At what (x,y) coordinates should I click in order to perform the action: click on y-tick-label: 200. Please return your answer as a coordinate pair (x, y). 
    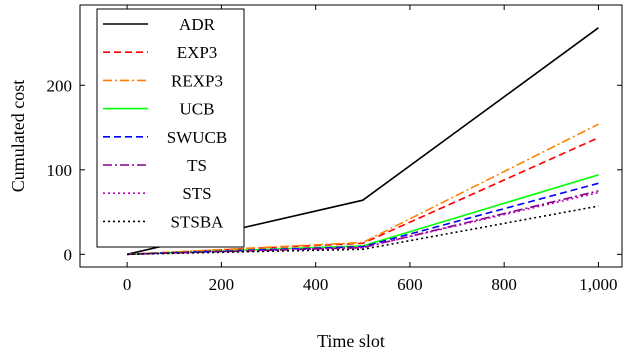
    Looking at the image, I should click on (60, 85).